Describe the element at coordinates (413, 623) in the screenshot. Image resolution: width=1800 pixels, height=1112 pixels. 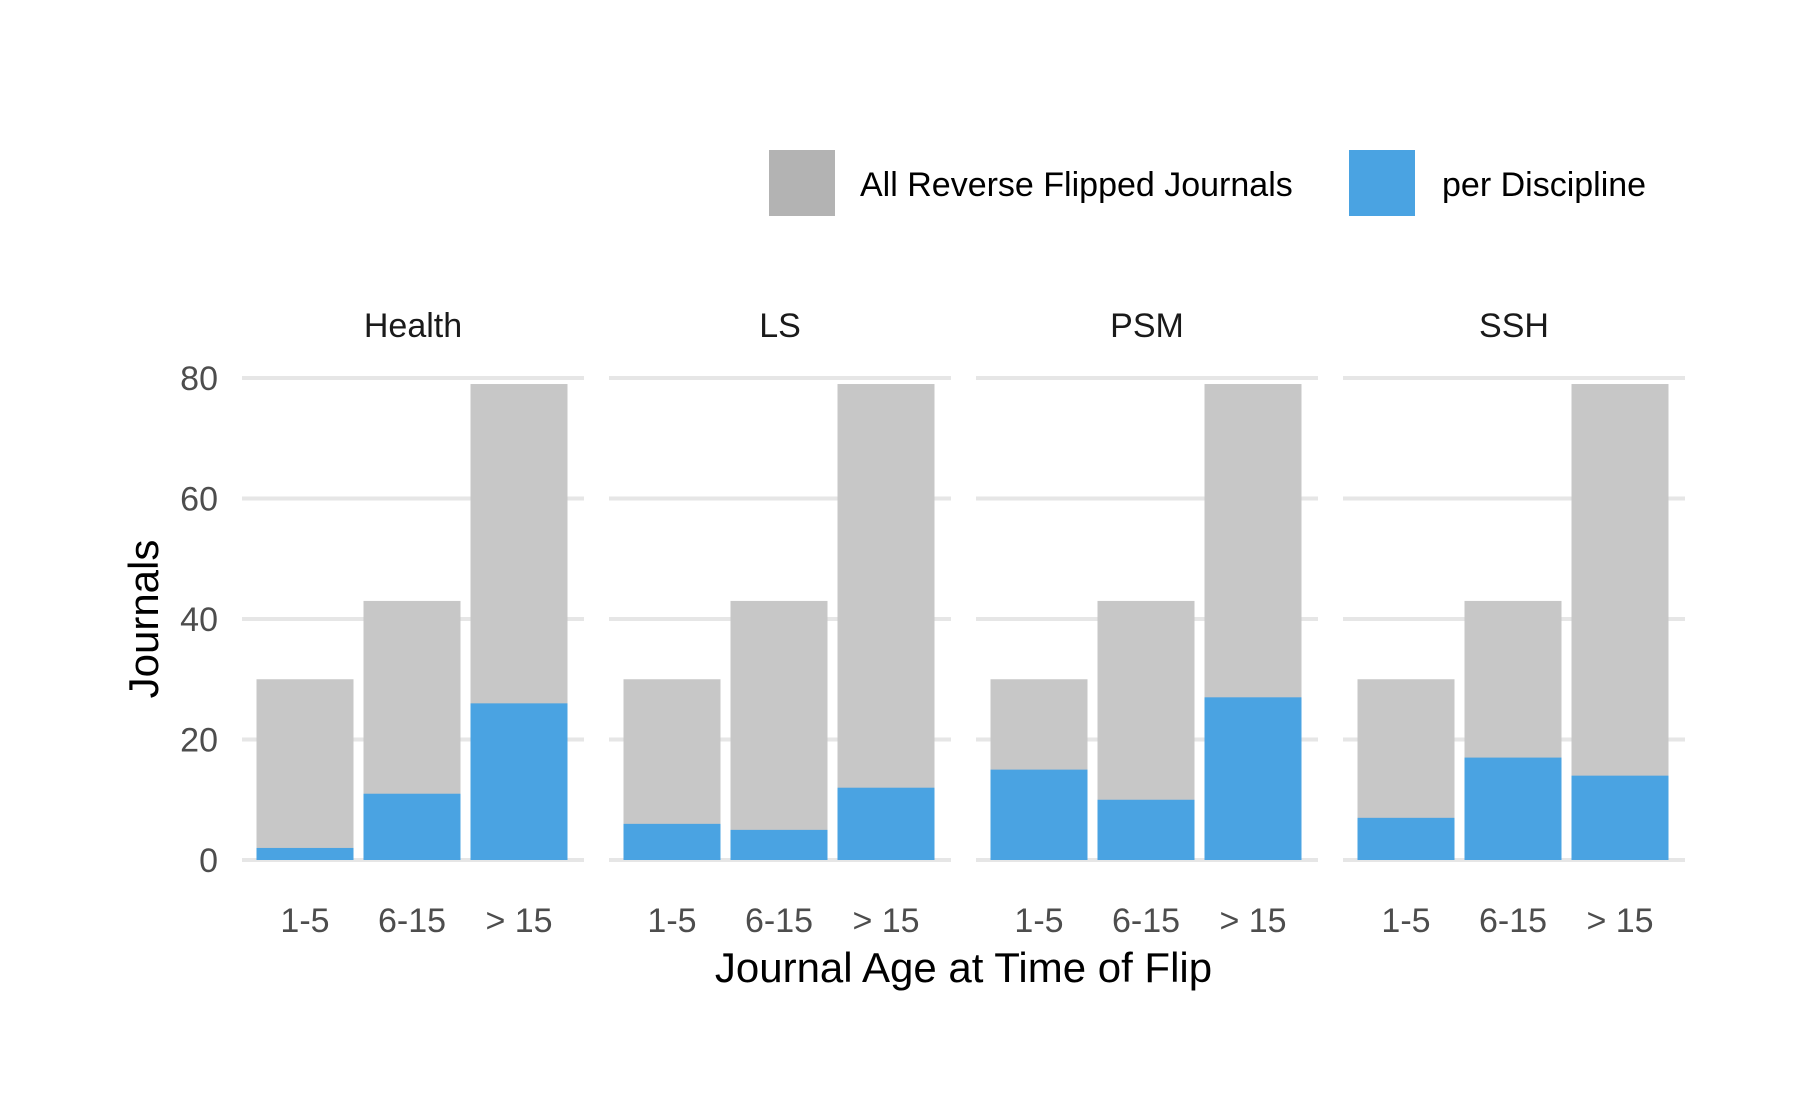
I see `facet-panel-health: Health 1-5 6-15 > 15` at that location.